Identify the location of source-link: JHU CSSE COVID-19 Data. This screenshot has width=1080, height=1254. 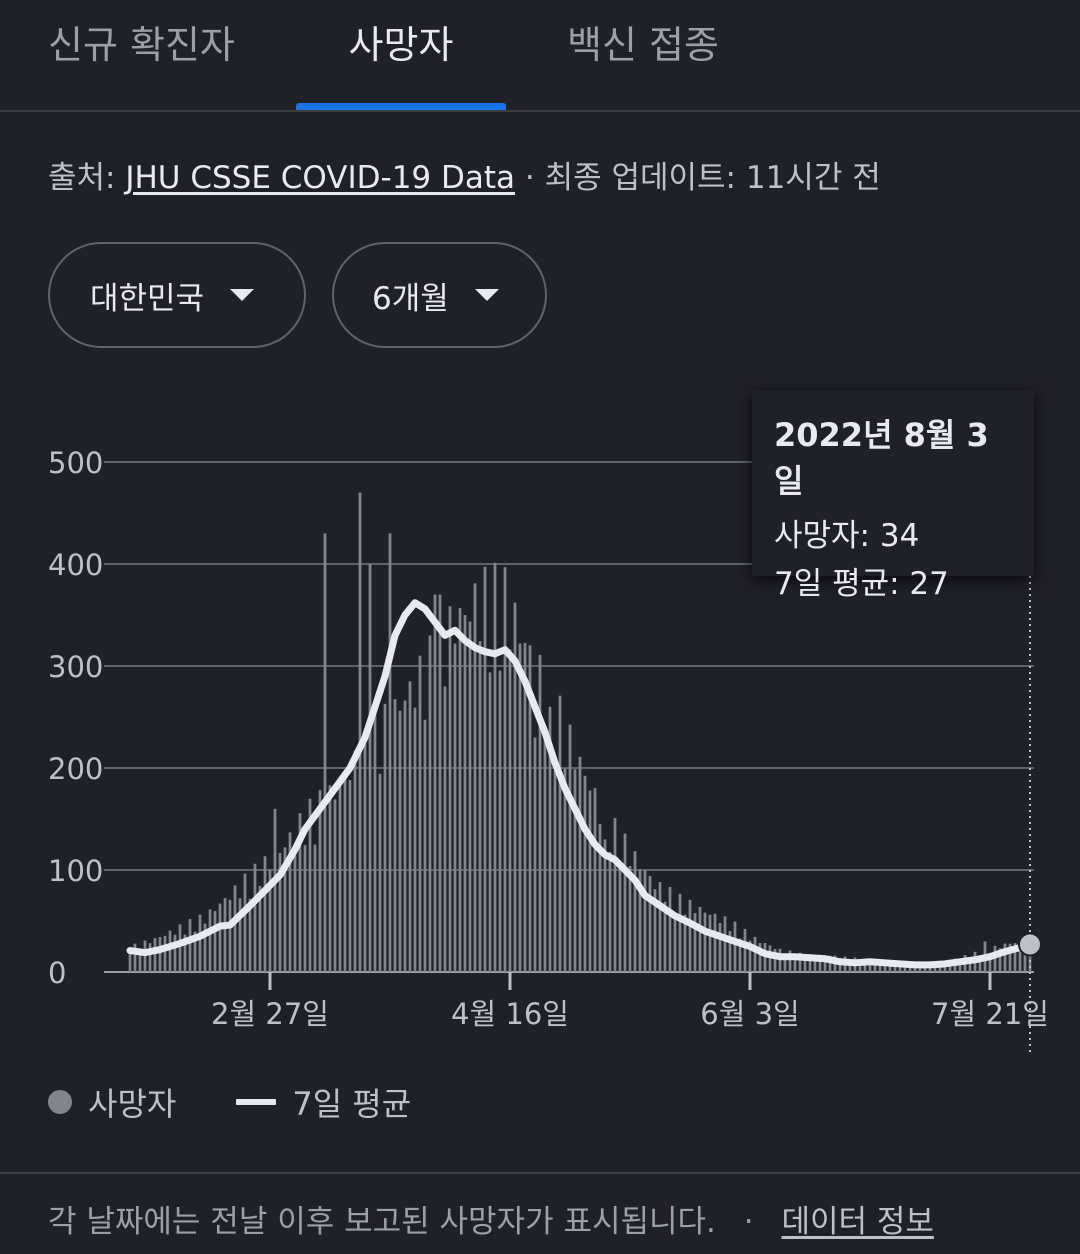
(320, 178).